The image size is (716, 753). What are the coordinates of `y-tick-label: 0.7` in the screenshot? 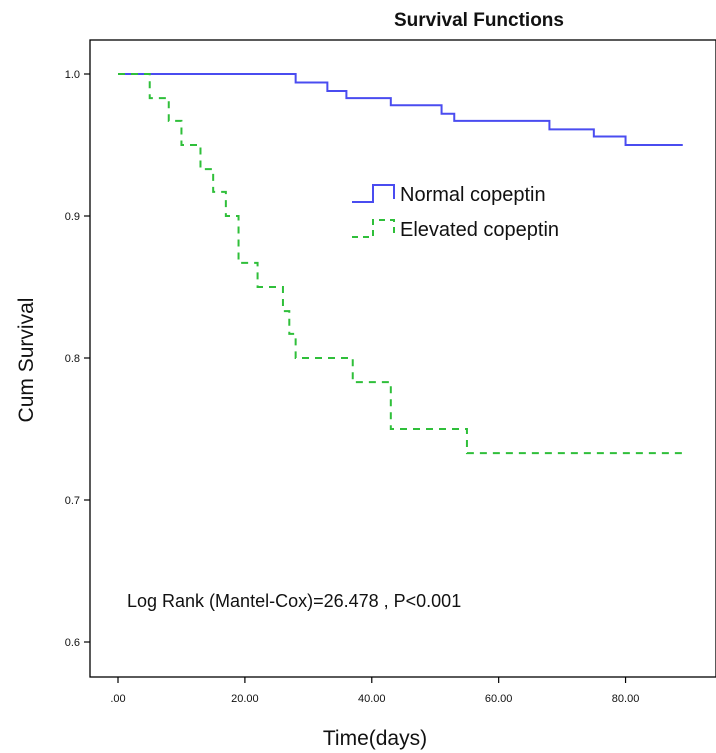 It's located at (72, 501).